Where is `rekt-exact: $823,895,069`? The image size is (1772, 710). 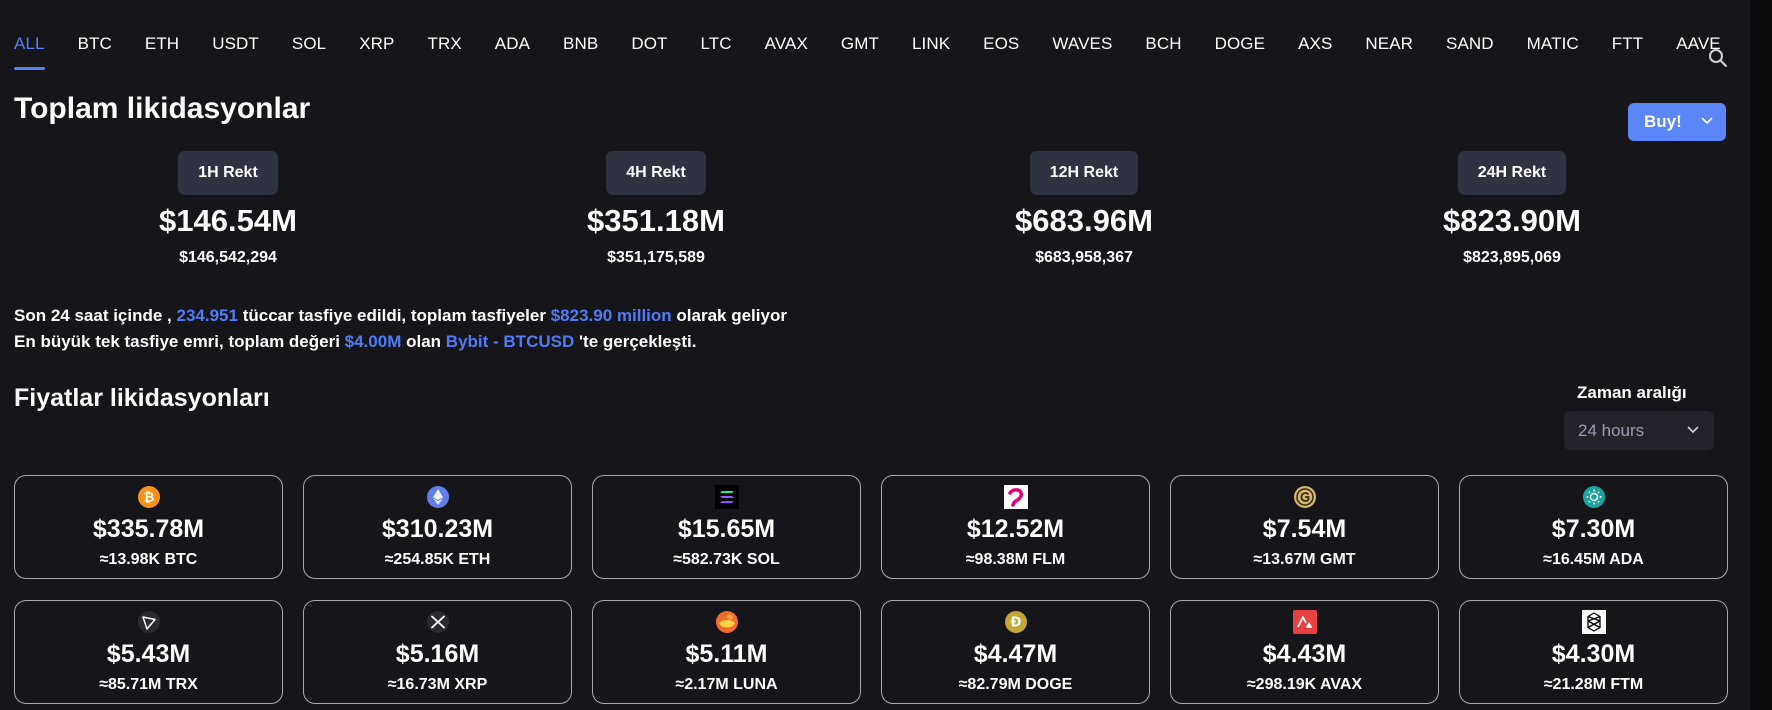
rekt-exact: $823,895,069 is located at coordinates (1512, 257).